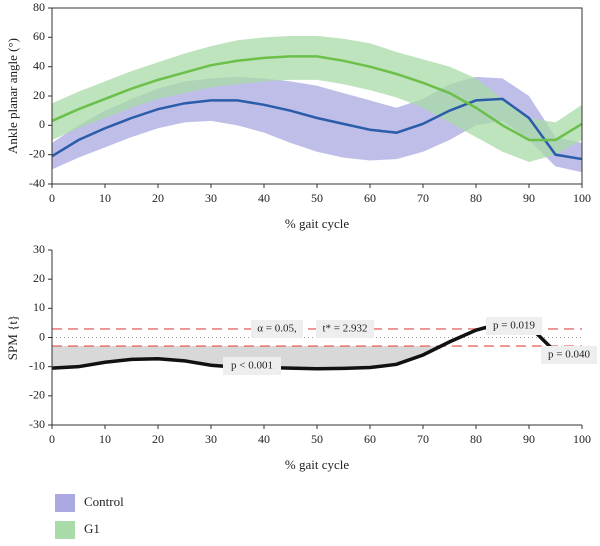  I want to click on y-tick-label: -40, so click(37, 183).